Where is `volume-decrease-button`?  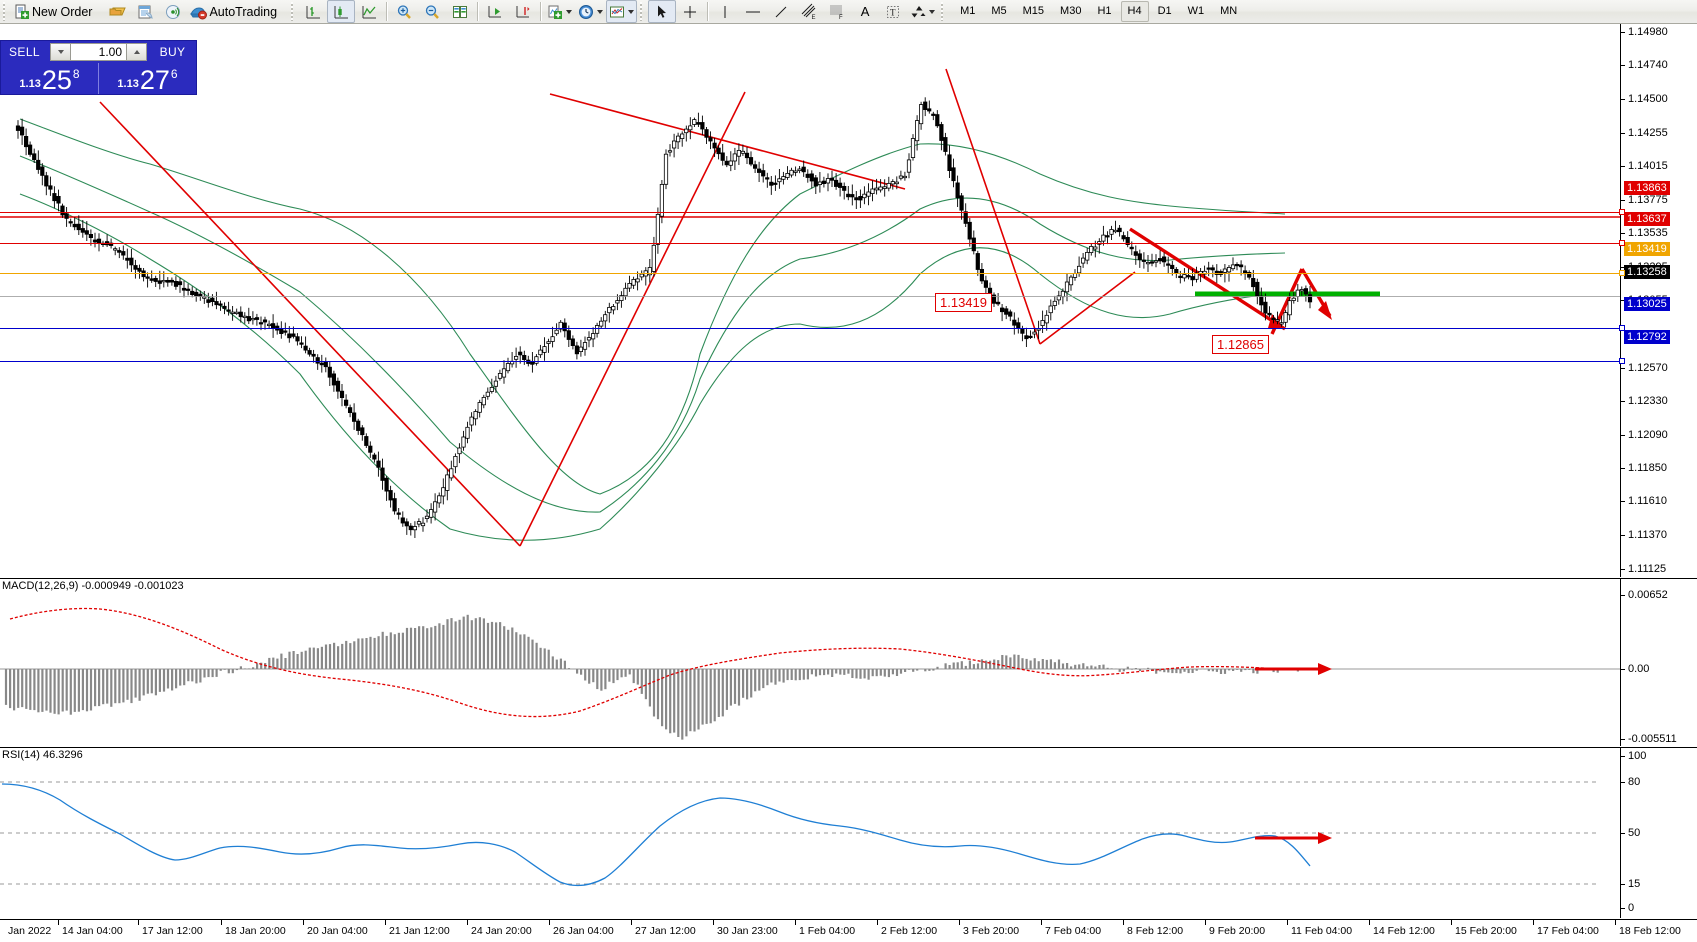 volume-decrease-button is located at coordinates (60, 52).